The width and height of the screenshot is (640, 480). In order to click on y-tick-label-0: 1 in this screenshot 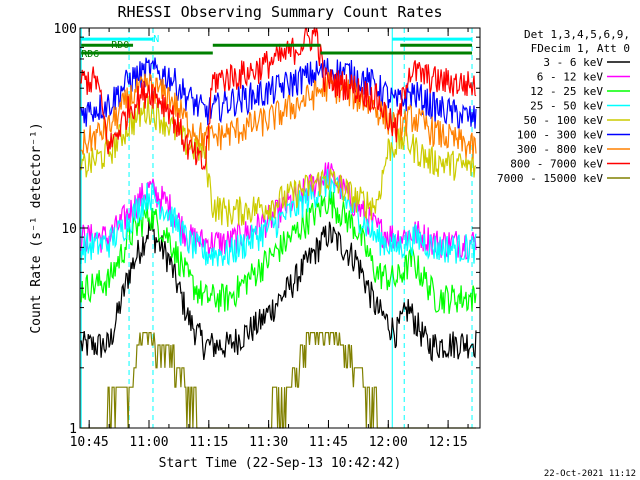, I will do `click(73, 429)`.